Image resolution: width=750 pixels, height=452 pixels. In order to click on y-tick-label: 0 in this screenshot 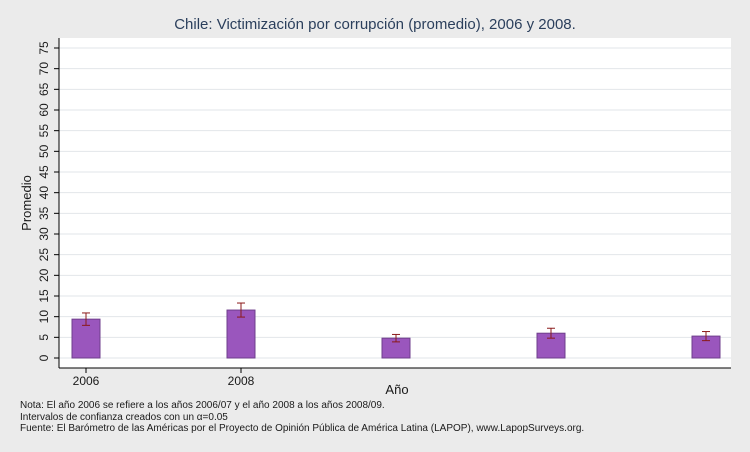, I will do `click(44, 357)`.